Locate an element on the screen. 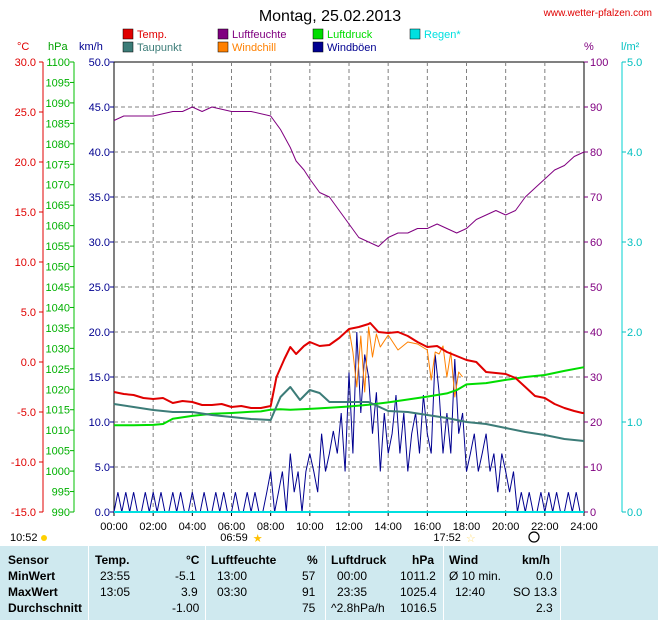 Image resolution: width=658 pixels, height=620 pixels. series-temp is located at coordinates (348, 368).